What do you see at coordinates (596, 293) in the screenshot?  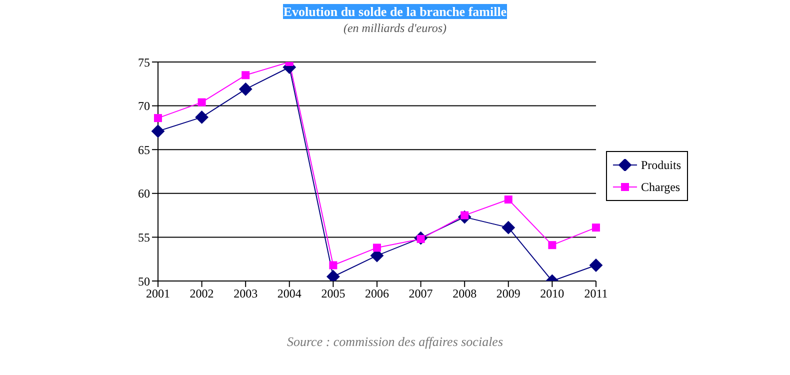 I see `x-tick-label: 2011` at bounding box center [596, 293].